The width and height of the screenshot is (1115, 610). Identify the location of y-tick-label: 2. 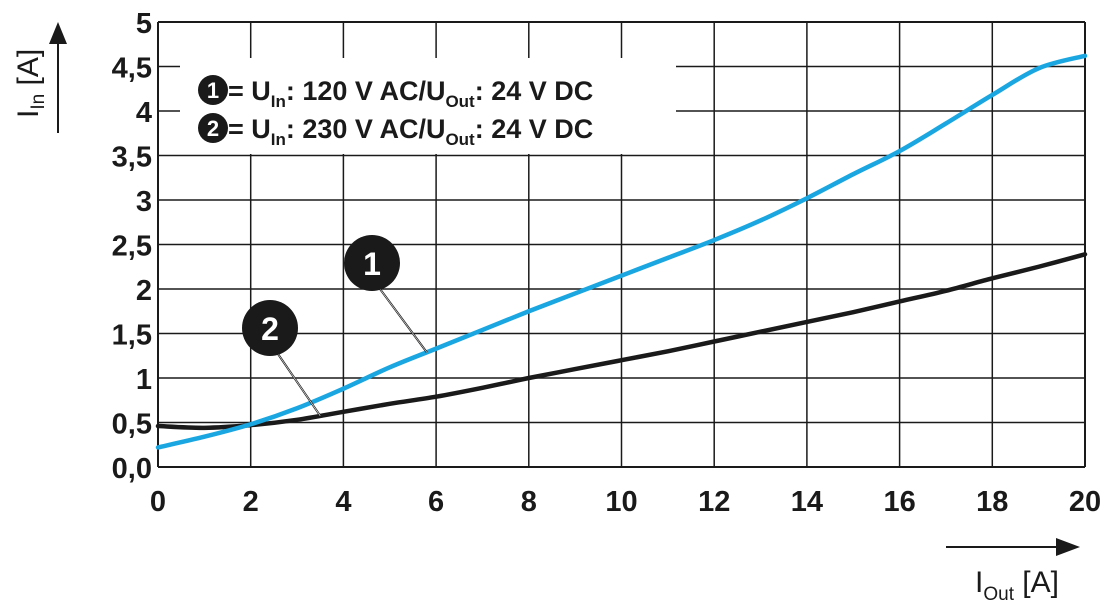
(144, 291).